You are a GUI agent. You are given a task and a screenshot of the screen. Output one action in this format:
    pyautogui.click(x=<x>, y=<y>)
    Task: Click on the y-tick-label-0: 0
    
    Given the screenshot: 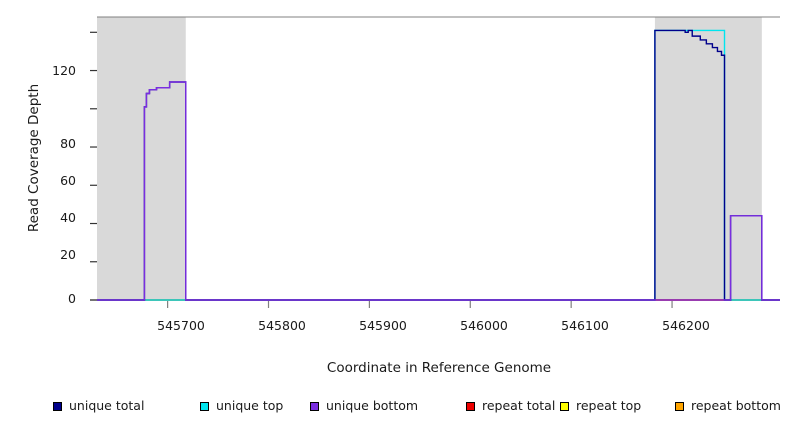 What is the action you would take?
    pyautogui.click(x=72, y=298)
    